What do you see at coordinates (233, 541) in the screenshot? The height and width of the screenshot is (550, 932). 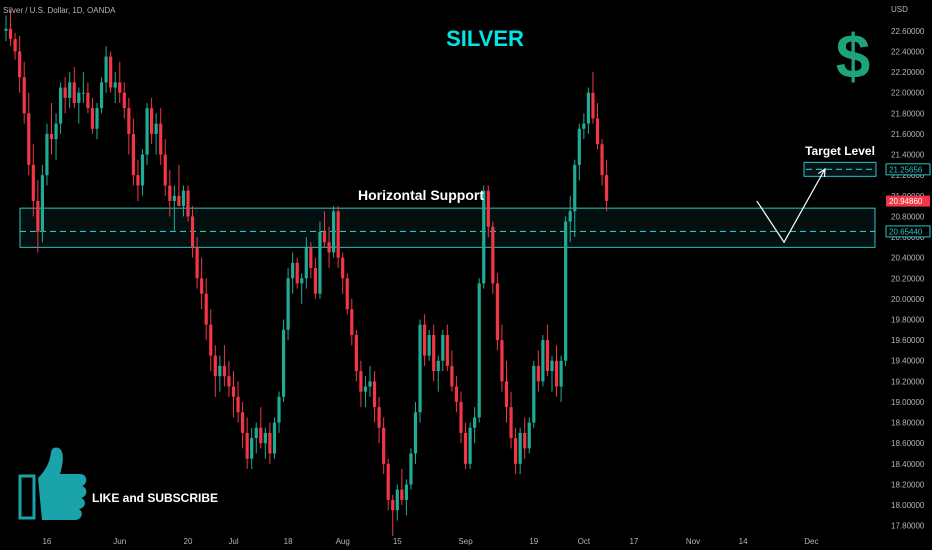 I see `time-tick-label: Jul` at bounding box center [233, 541].